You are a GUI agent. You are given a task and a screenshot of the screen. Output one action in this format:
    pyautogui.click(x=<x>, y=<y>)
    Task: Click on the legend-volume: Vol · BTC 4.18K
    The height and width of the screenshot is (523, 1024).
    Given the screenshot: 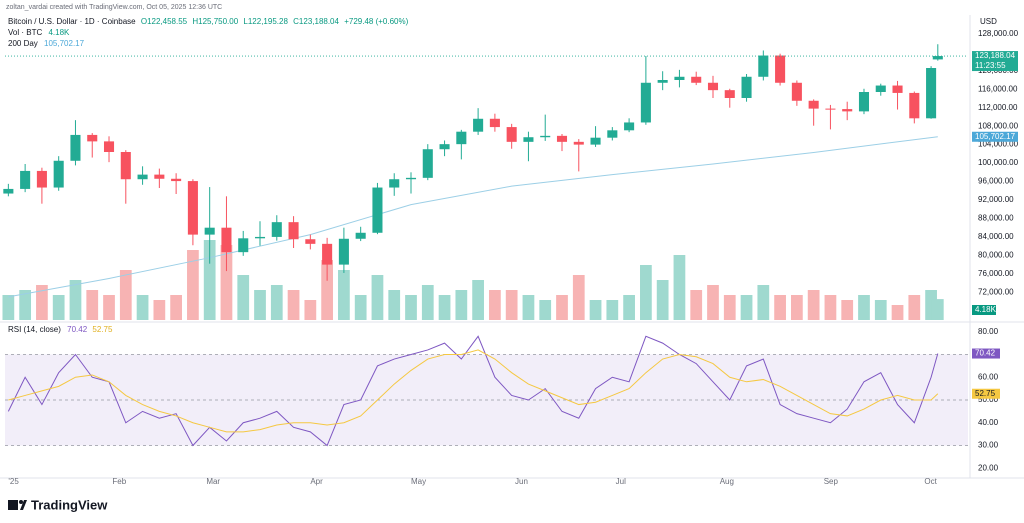 What is the action you would take?
    pyautogui.click(x=39, y=32)
    